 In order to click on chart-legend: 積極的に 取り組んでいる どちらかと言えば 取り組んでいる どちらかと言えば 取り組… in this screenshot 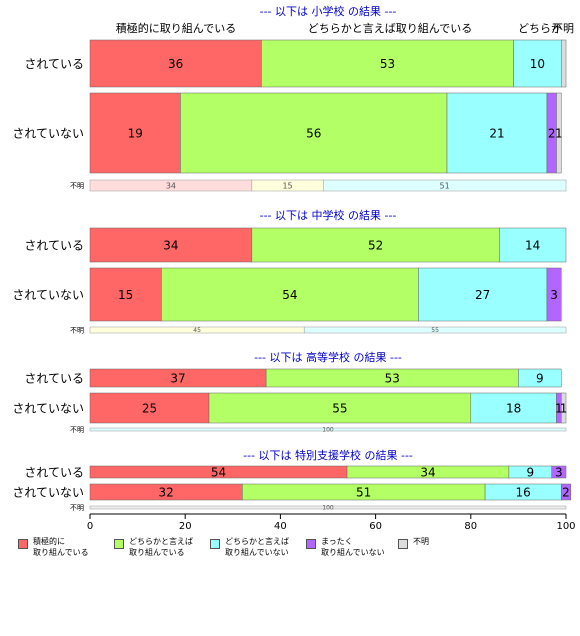, I will do `click(298, 556)`.